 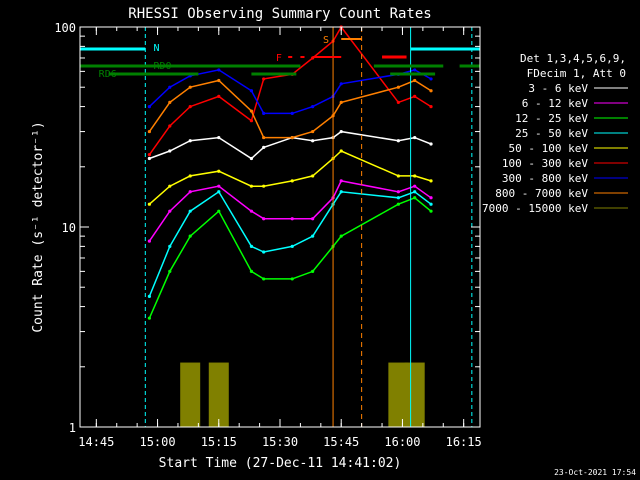 I want to click on annotation-label: RD0, so click(x=162, y=66).